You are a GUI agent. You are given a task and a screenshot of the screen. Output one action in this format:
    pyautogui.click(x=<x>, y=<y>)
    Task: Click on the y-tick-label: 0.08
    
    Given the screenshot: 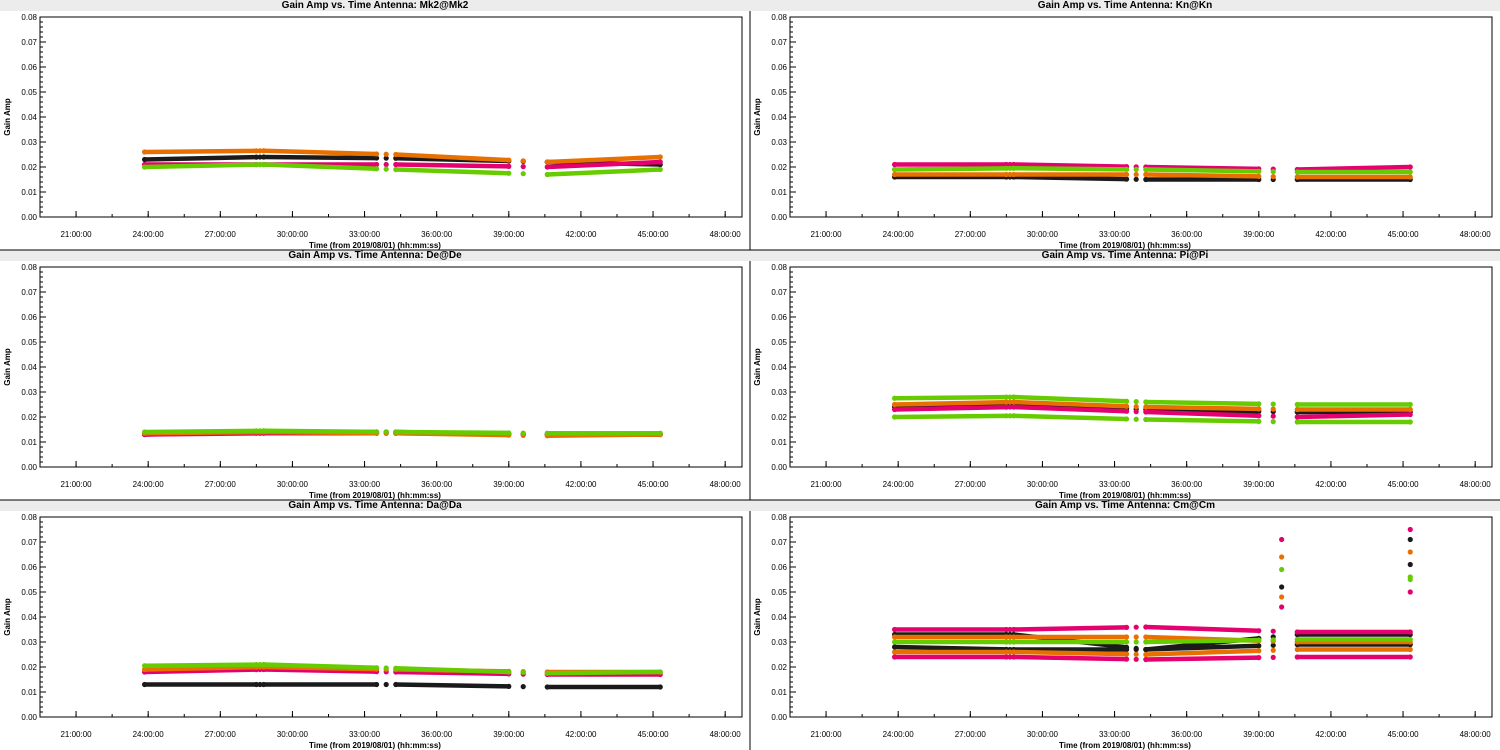 What is the action you would take?
    pyautogui.click(x=29, y=17)
    